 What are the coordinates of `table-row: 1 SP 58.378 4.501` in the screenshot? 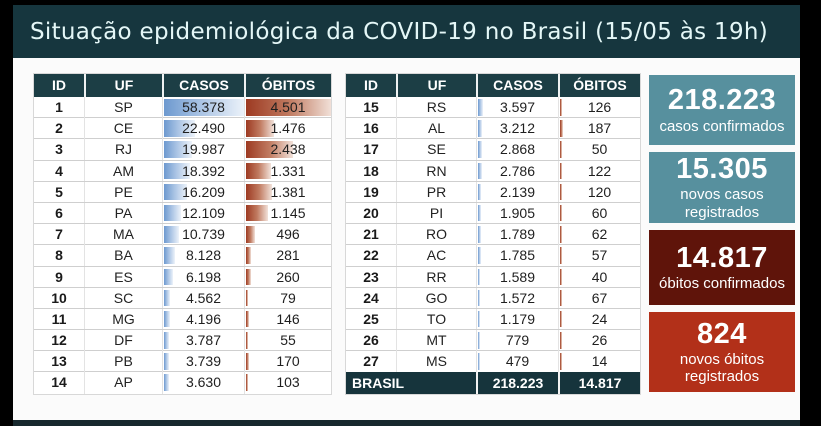 It's located at (182, 108).